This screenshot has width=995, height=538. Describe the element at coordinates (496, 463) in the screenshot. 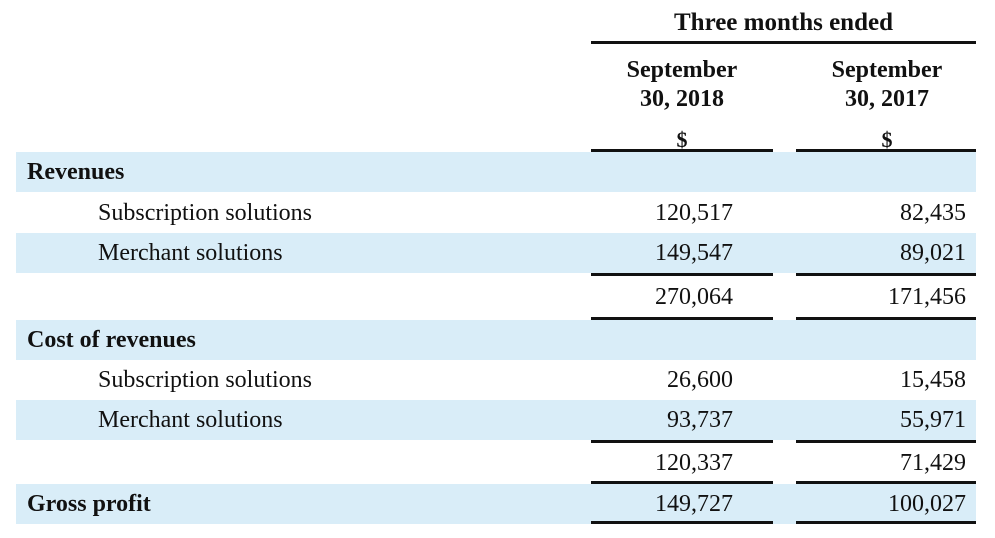

I see `row-cost-total: 120,337 71,429` at that location.